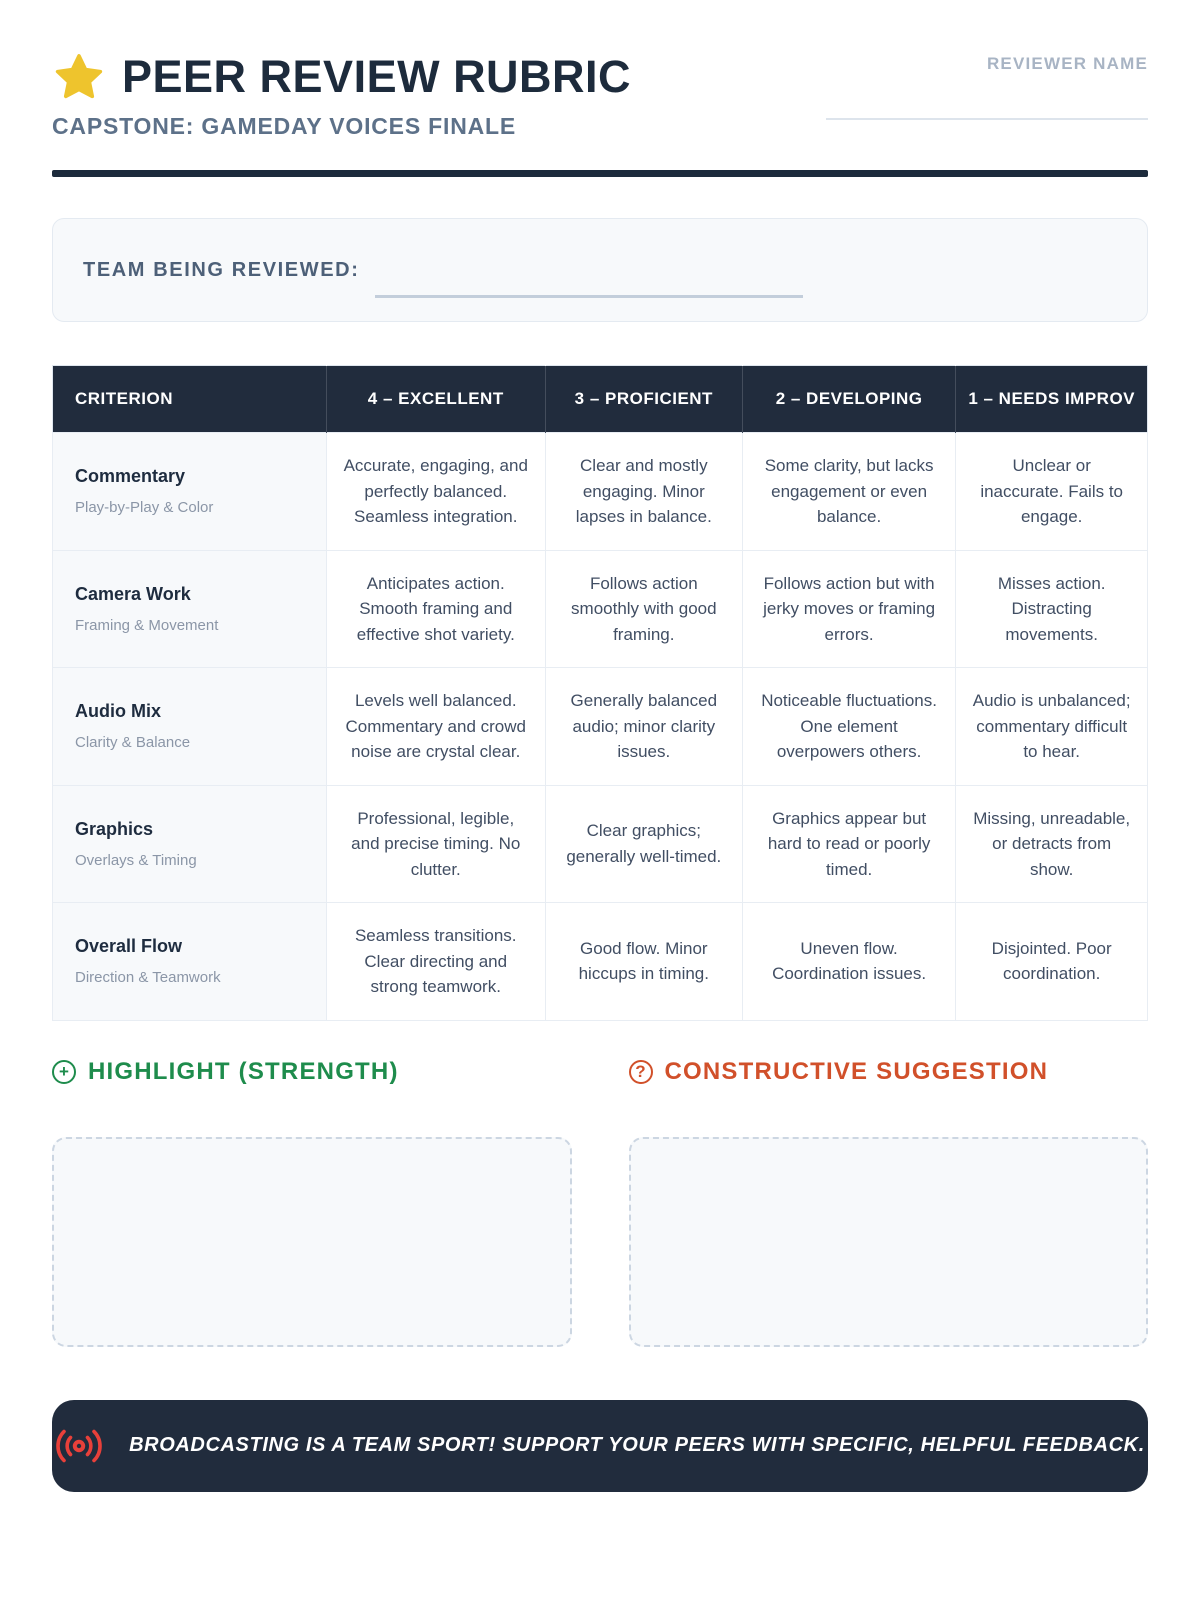 This screenshot has width=1200, height=1600. I want to click on level-cell-2: Uneven flow. Coordination issues., so click(849, 961).